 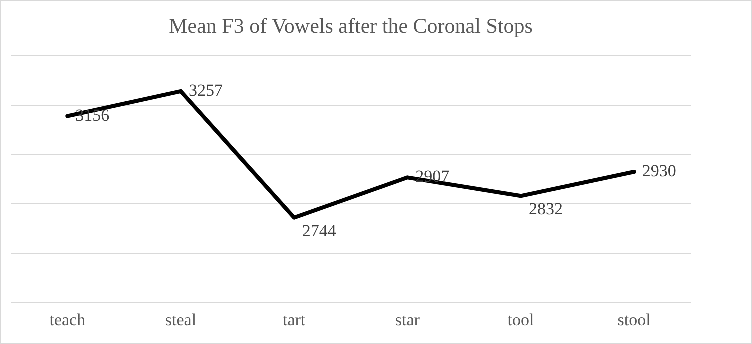 I want to click on data-label: 2832, so click(x=546, y=209).